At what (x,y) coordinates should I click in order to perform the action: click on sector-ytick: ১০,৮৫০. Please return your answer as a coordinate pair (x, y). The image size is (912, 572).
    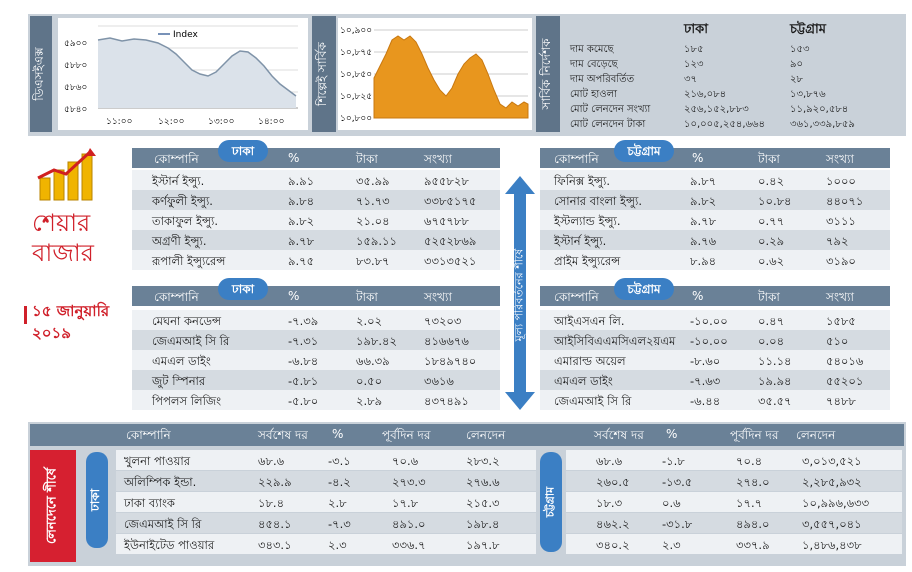
    Looking at the image, I should click on (356, 75).